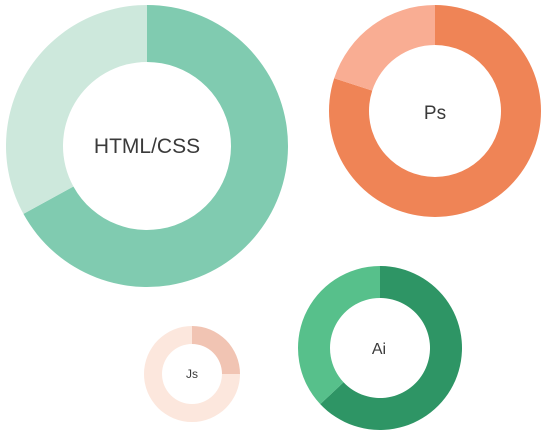  I want to click on donut-chart-js: Js, so click(192, 374).